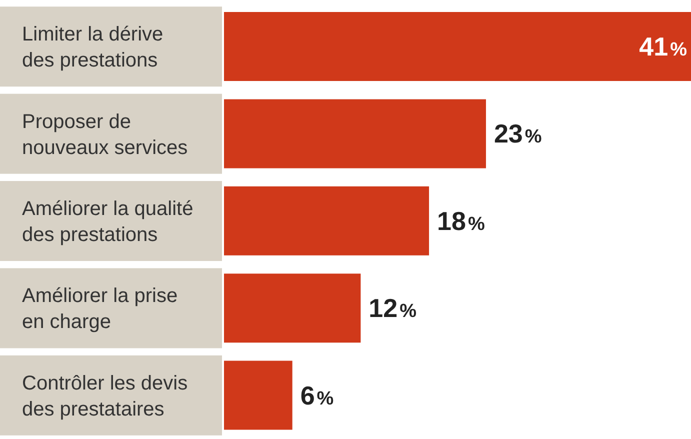 This screenshot has width=691, height=439. What do you see at coordinates (108, 222) in the screenshot?
I see `y-tick-label: Améliorer la qualité des prestations` at bounding box center [108, 222].